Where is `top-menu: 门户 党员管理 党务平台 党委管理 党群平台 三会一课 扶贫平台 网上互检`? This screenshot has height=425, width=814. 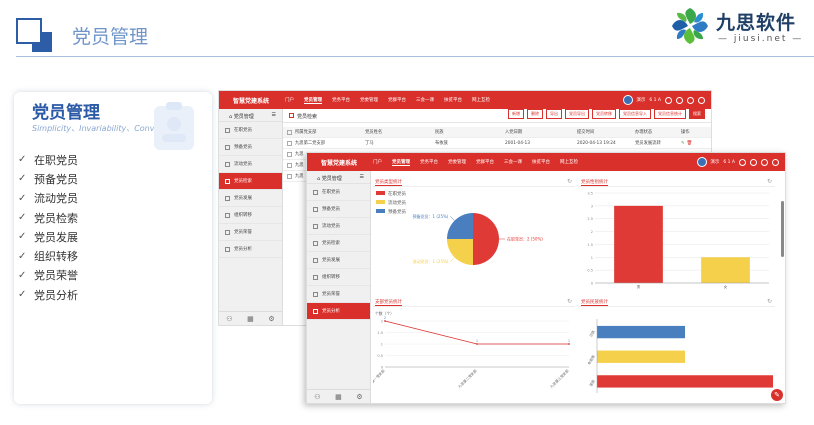
top-menu: 门户 党员管理 党务平台 党委管理 党群平台 三会一课 扶贫平台 网上互检 is located at coordinates (480, 162).